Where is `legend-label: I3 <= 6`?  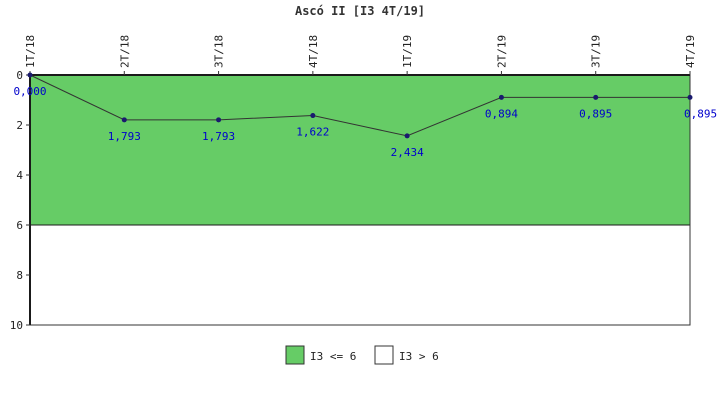
legend-label: I3 <= 6 is located at coordinates (333, 356).